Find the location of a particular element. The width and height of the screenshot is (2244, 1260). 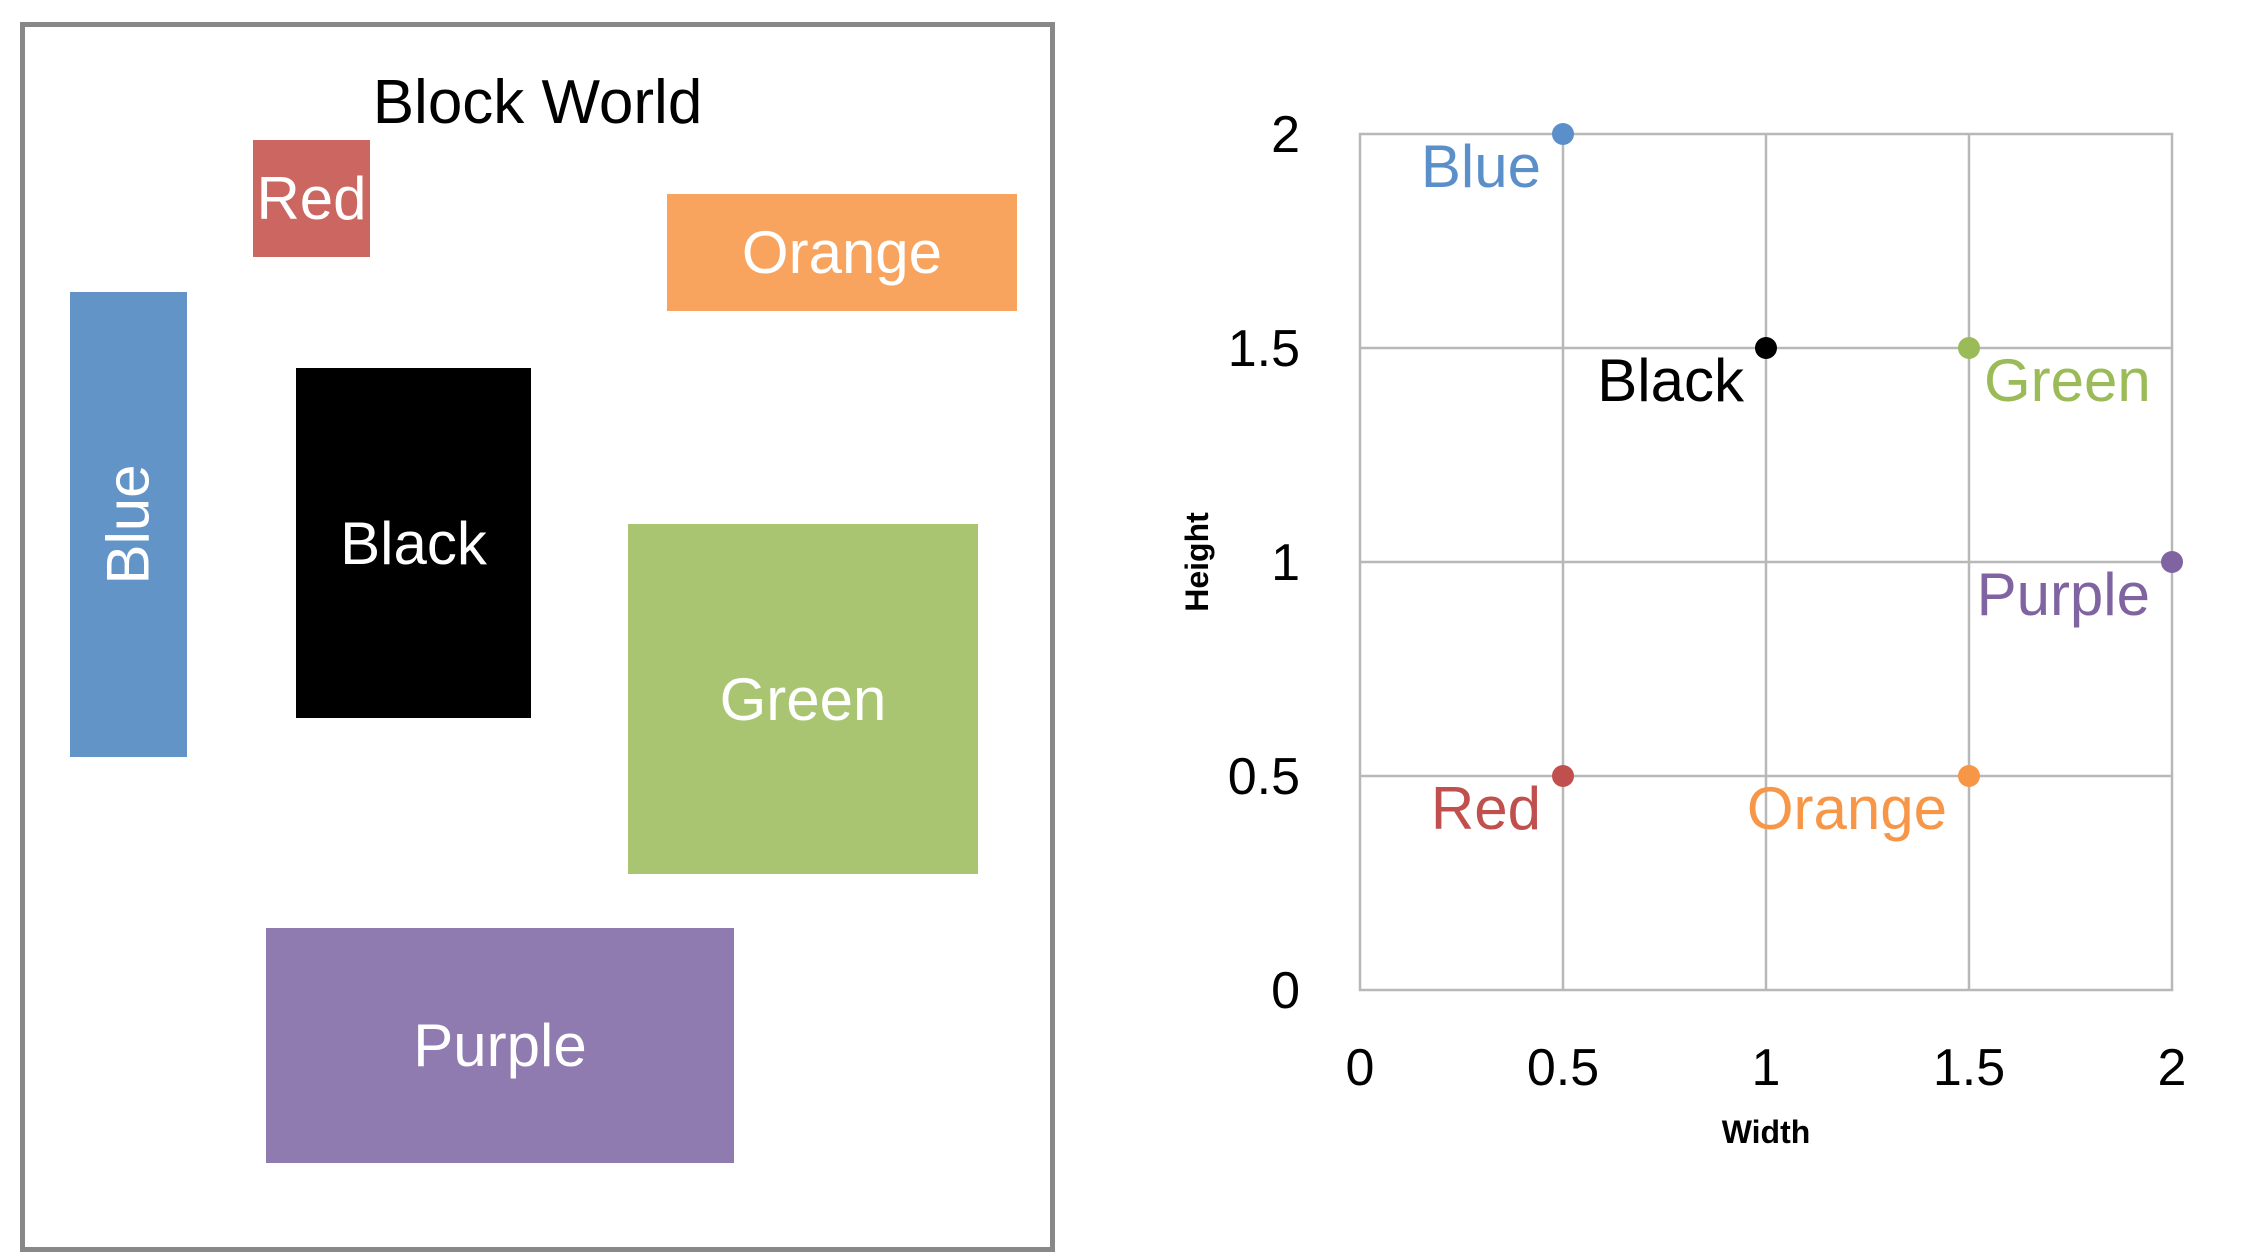

point-red is located at coordinates (1563, 776).